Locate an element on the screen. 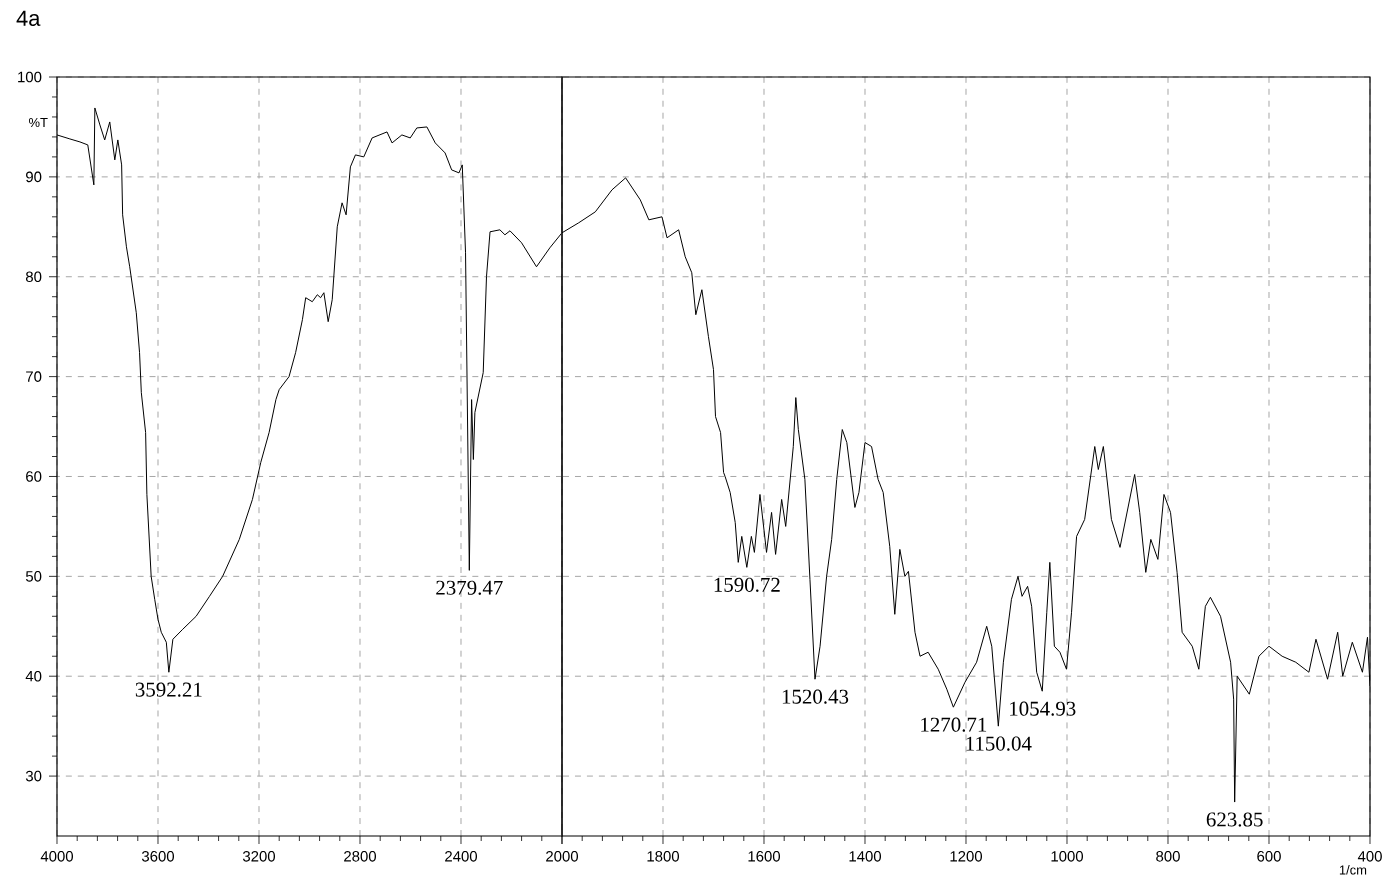  x-tick-label: 400 is located at coordinates (1369, 856).